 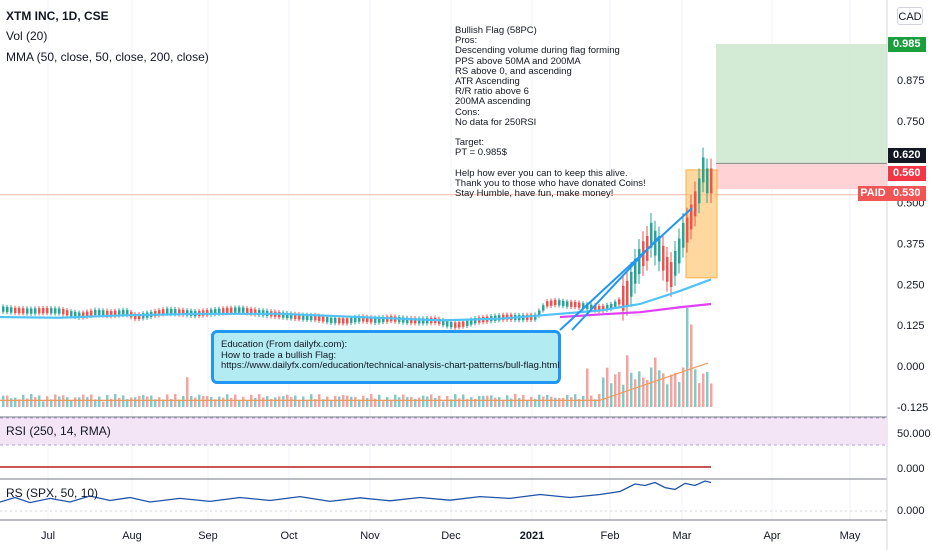 What do you see at coordinates (27, 36) in the screenshot?
I see `volume-legend: Vol (20)` at bounding box center [27, 36].